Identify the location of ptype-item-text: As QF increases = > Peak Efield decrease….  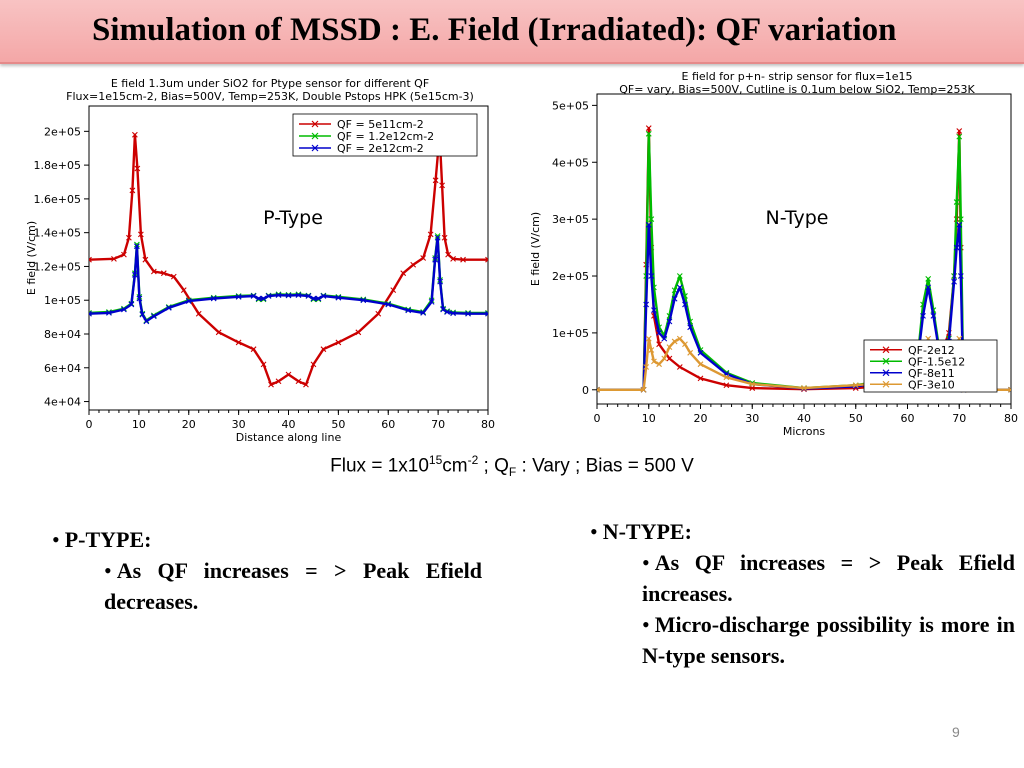
(293, 586).